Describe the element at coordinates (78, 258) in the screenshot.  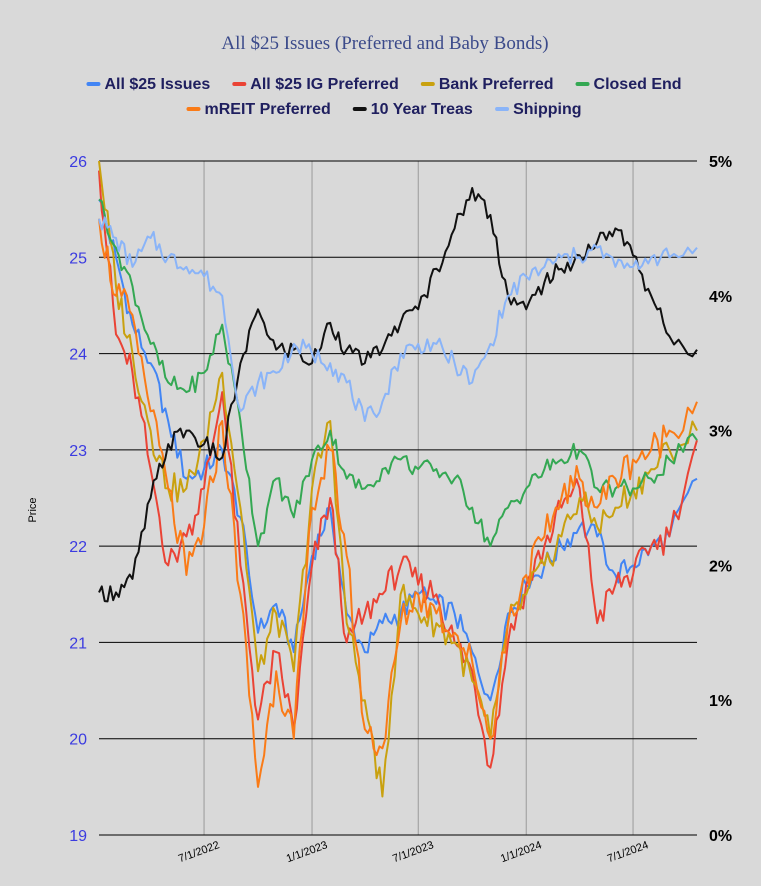
I see `y-tick-label-6: 25` at that location.